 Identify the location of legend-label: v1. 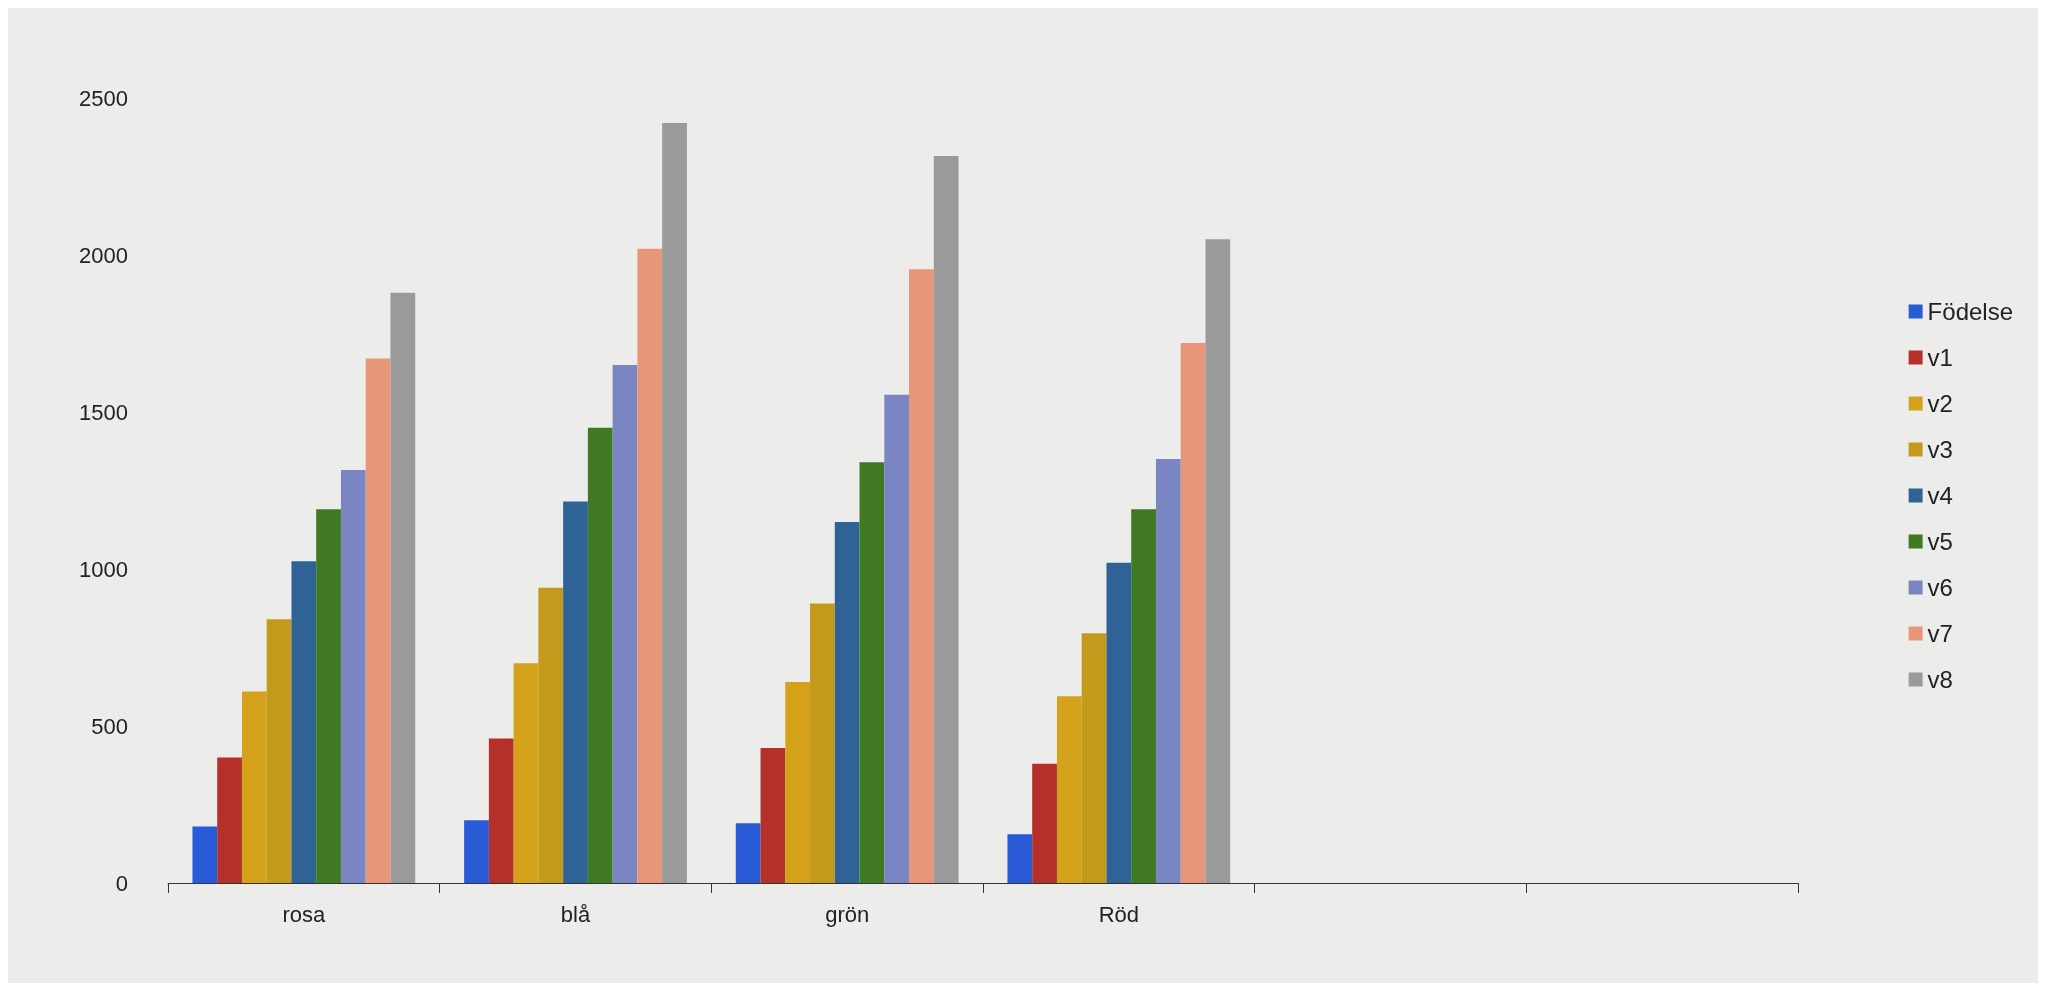
(1940, 357).